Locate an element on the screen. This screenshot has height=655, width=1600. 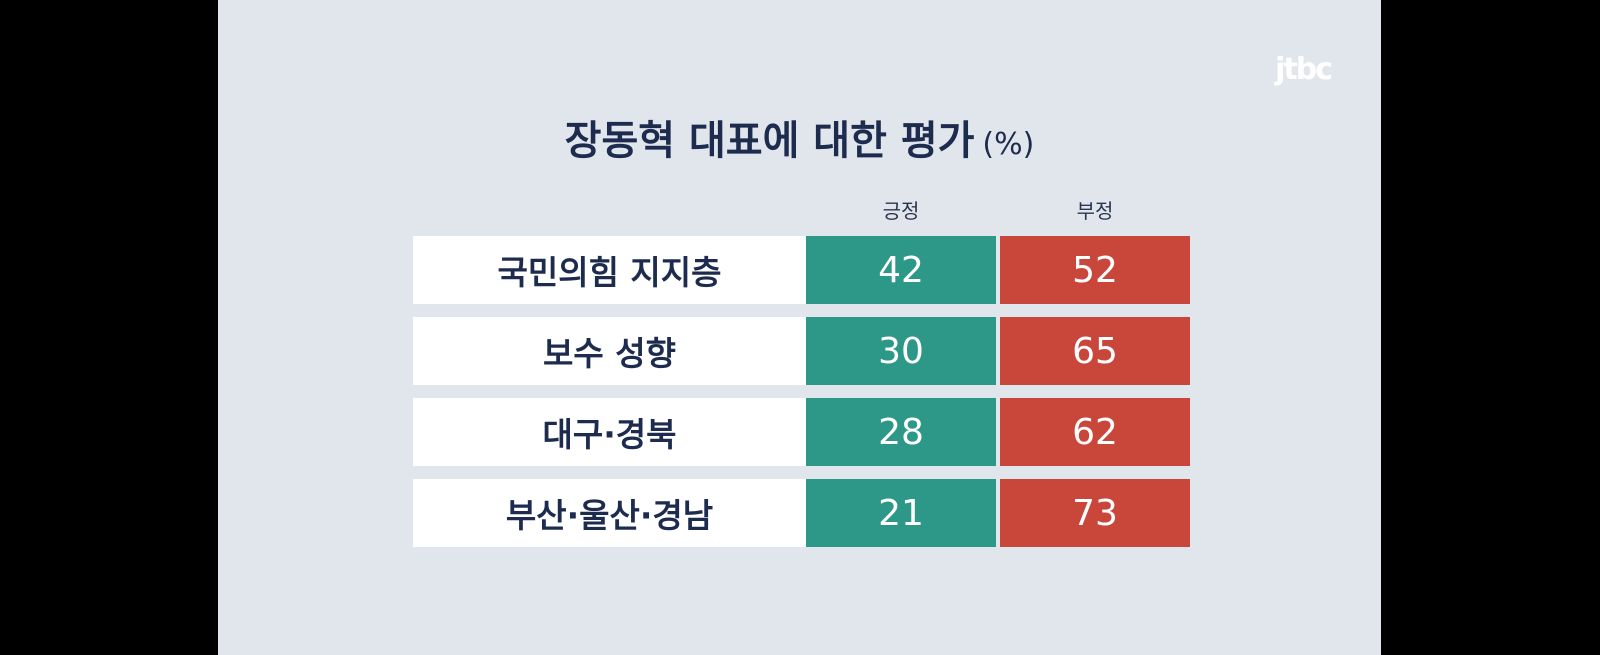
row-label: 국민의힘 지지층 is located at coordinates (609, 270).